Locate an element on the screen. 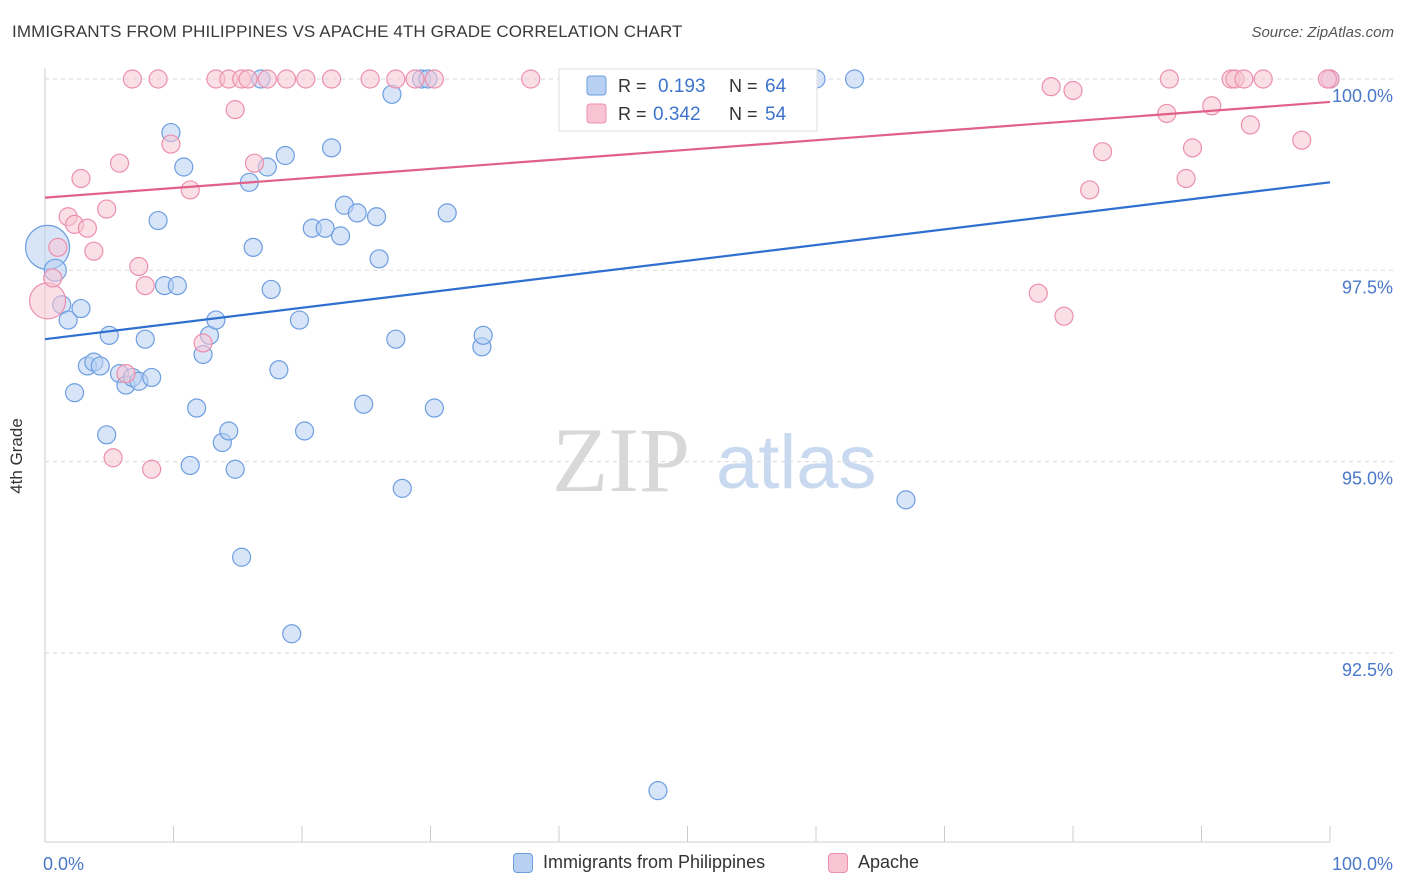 This screenshot has height=892, width=1406. legend-bottom: Immigrants from Philippines Apache is located at coordinates (703, 865).